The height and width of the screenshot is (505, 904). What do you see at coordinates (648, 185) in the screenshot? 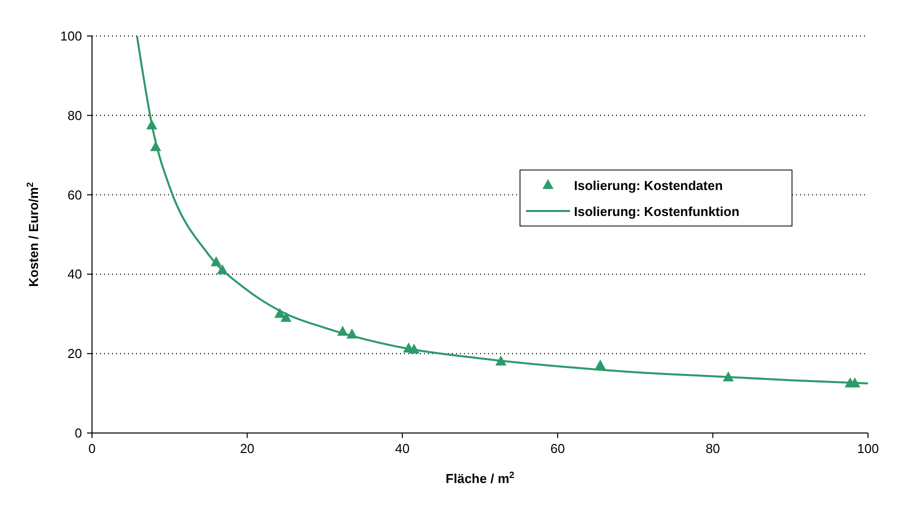
I see `legend-label: Isolierung: Kostendaten` at bounding box center [648, 185].